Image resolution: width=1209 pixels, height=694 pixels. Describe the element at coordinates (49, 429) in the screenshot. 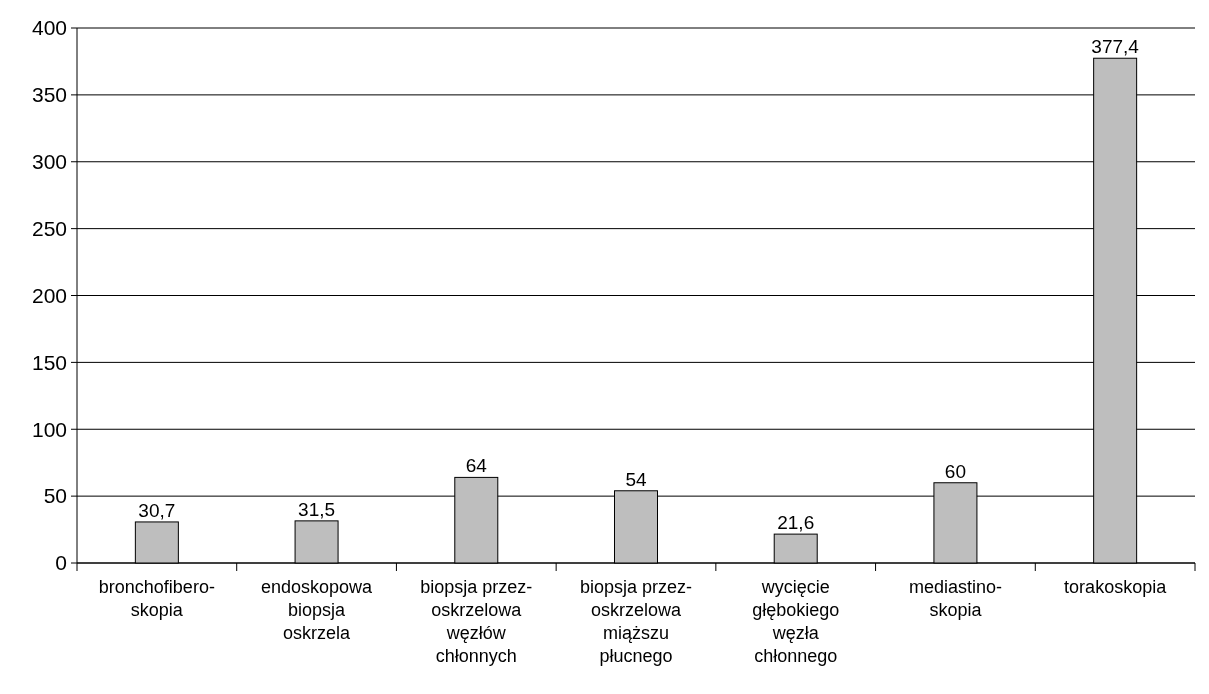

I see `y-tick-label: 100` at that location.